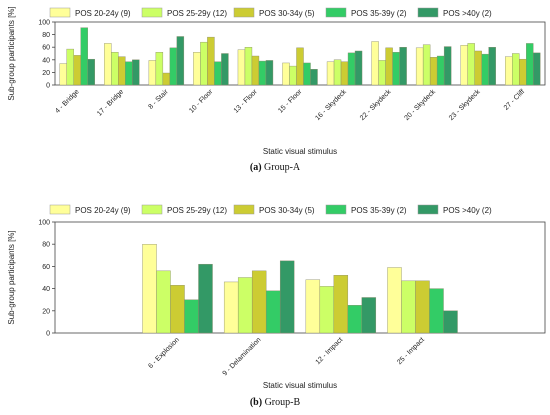  What do you see at coordinates (11, 277) in the screenshot?
I see `y-axis-title: Sub-group participants [%]` at bounding box center [11, 277].